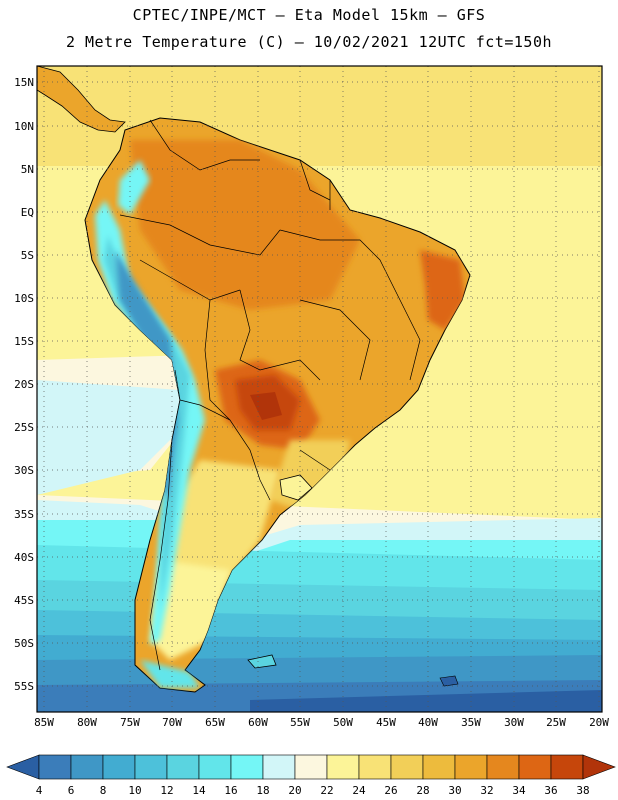 Image resolution: width=618 pixels, height=800 pixels. What do you see at coordinates (135, 790) in the screenshot?
I see `colorbar-label: 10` at bounding box center [135, 790].